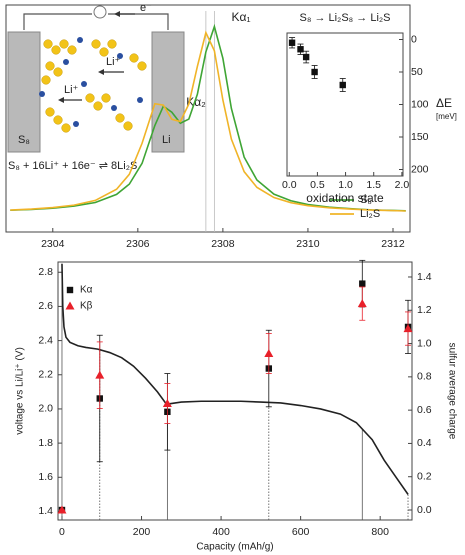 The image size is (465, 555). What do you see at coordinates (241, 17) in the screenshot?
I see `peak-annotation: Kα₁` at bounding box center [241, 17].